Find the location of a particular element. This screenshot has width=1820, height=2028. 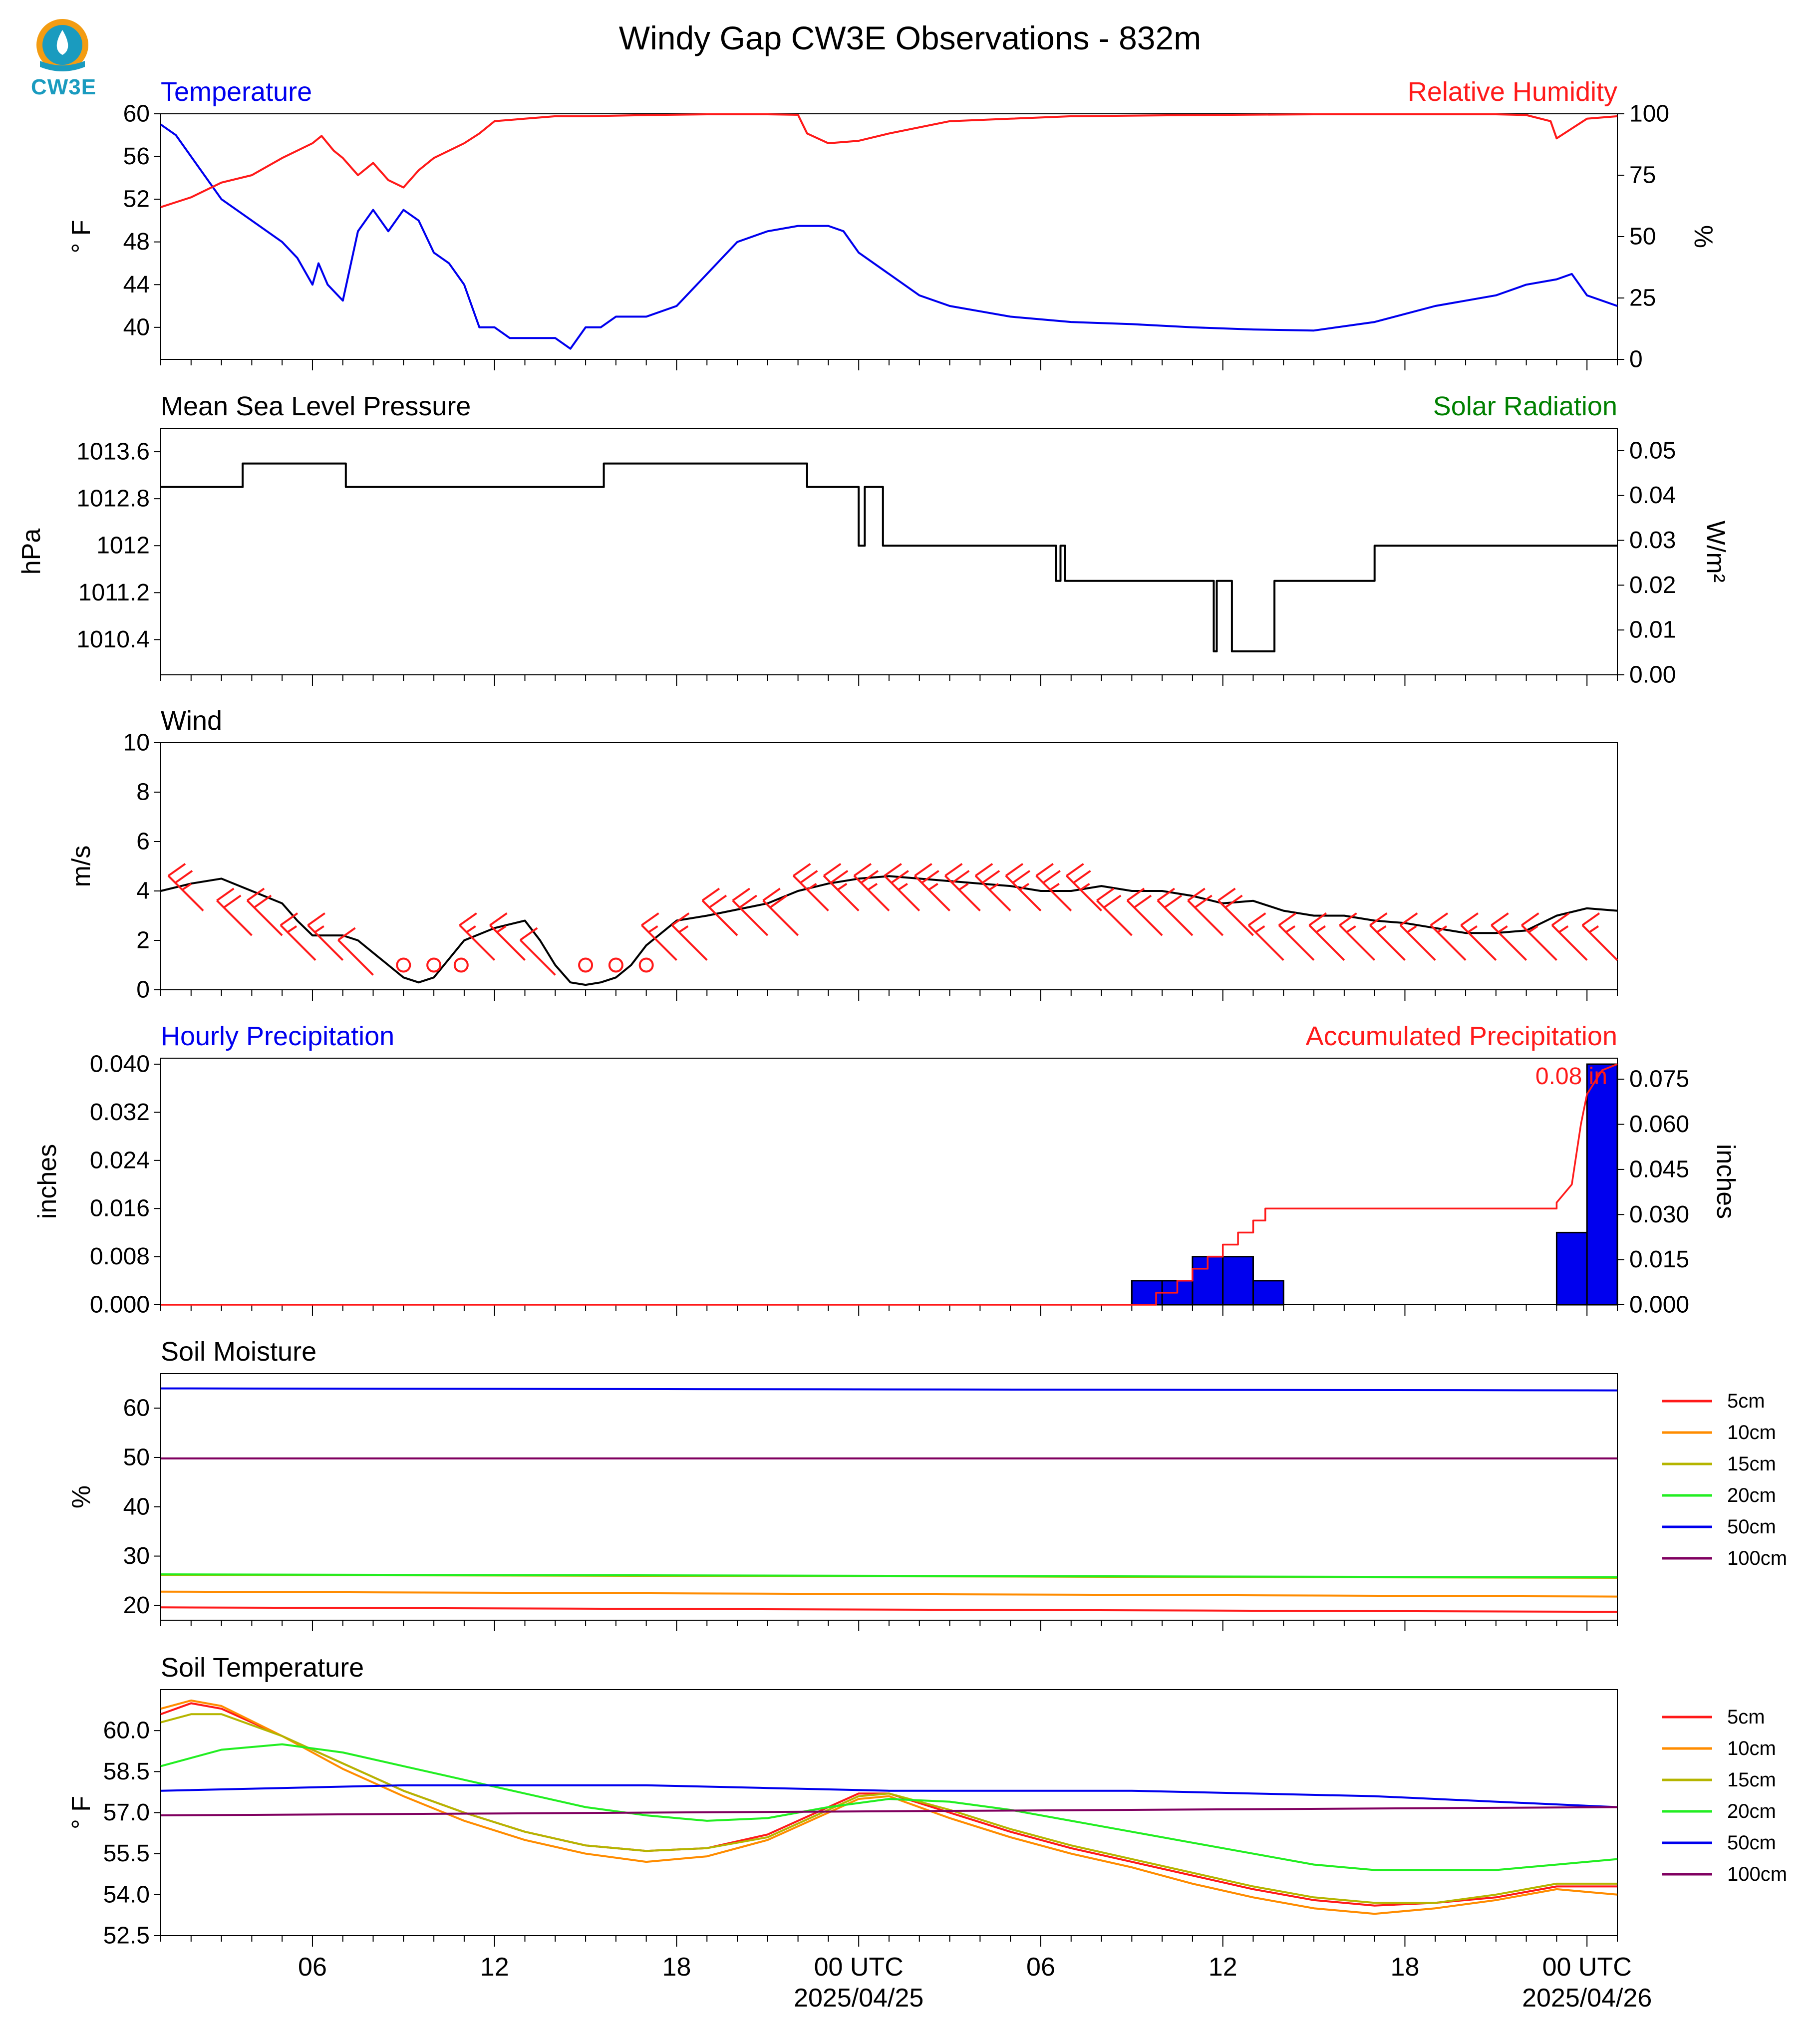

y-tick-label: 1010.4 is located at coordinates (113, 639).